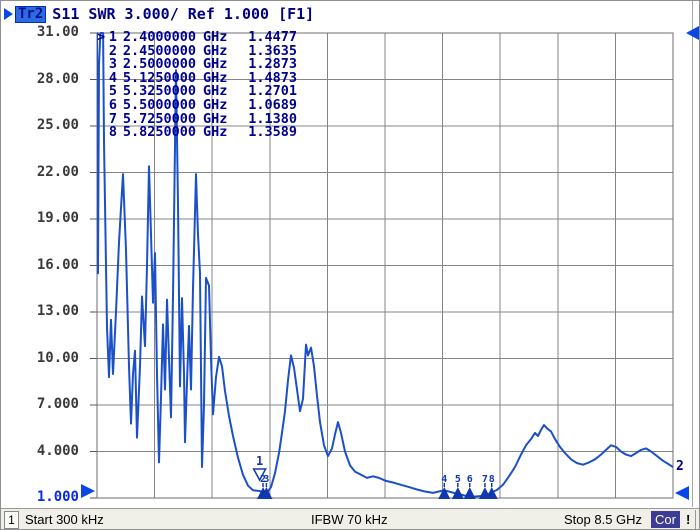 Image resolution: width=700 pixels, height=530 pixels. What do you see at coordinates (57, 450) in the screenshot?
I see `y-axis-label: 4.000` at bounding box center [57, 450].